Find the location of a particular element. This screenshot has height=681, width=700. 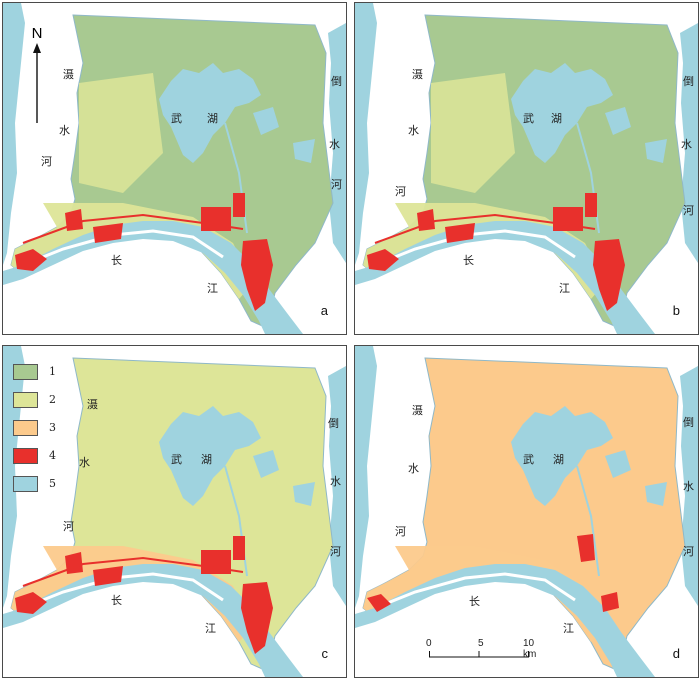

panel-letter-b: b is located at coordinates (676, 310).